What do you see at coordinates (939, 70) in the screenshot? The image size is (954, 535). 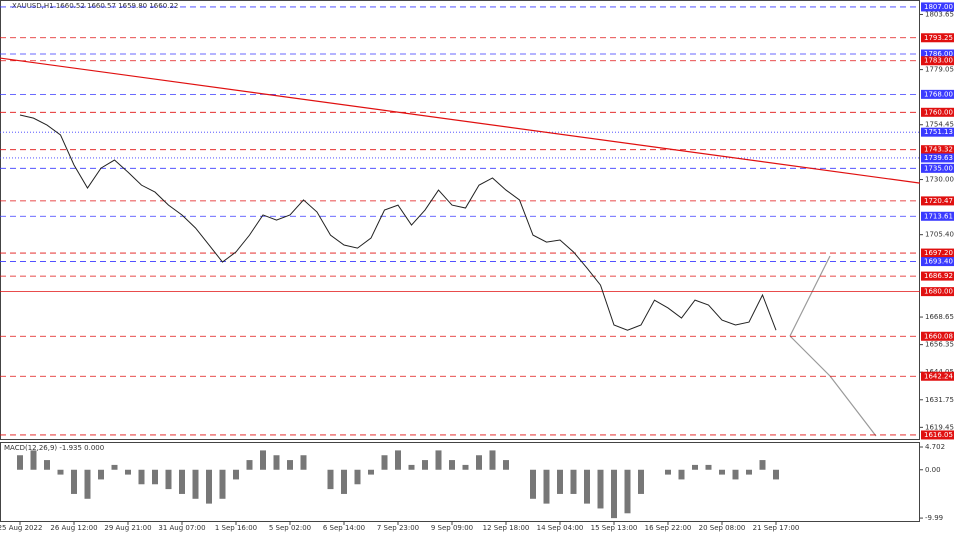 I see `y-tick-label: 1779.05` at bounding box center [939, 70].